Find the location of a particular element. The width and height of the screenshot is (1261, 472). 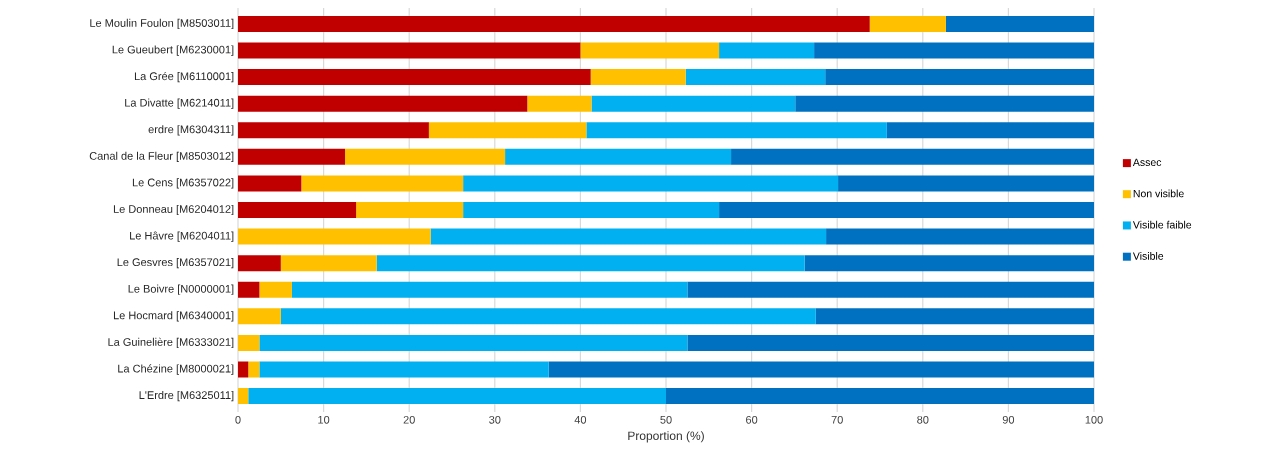

legend-label: Visible faible is located at coordinates (1162, 224).